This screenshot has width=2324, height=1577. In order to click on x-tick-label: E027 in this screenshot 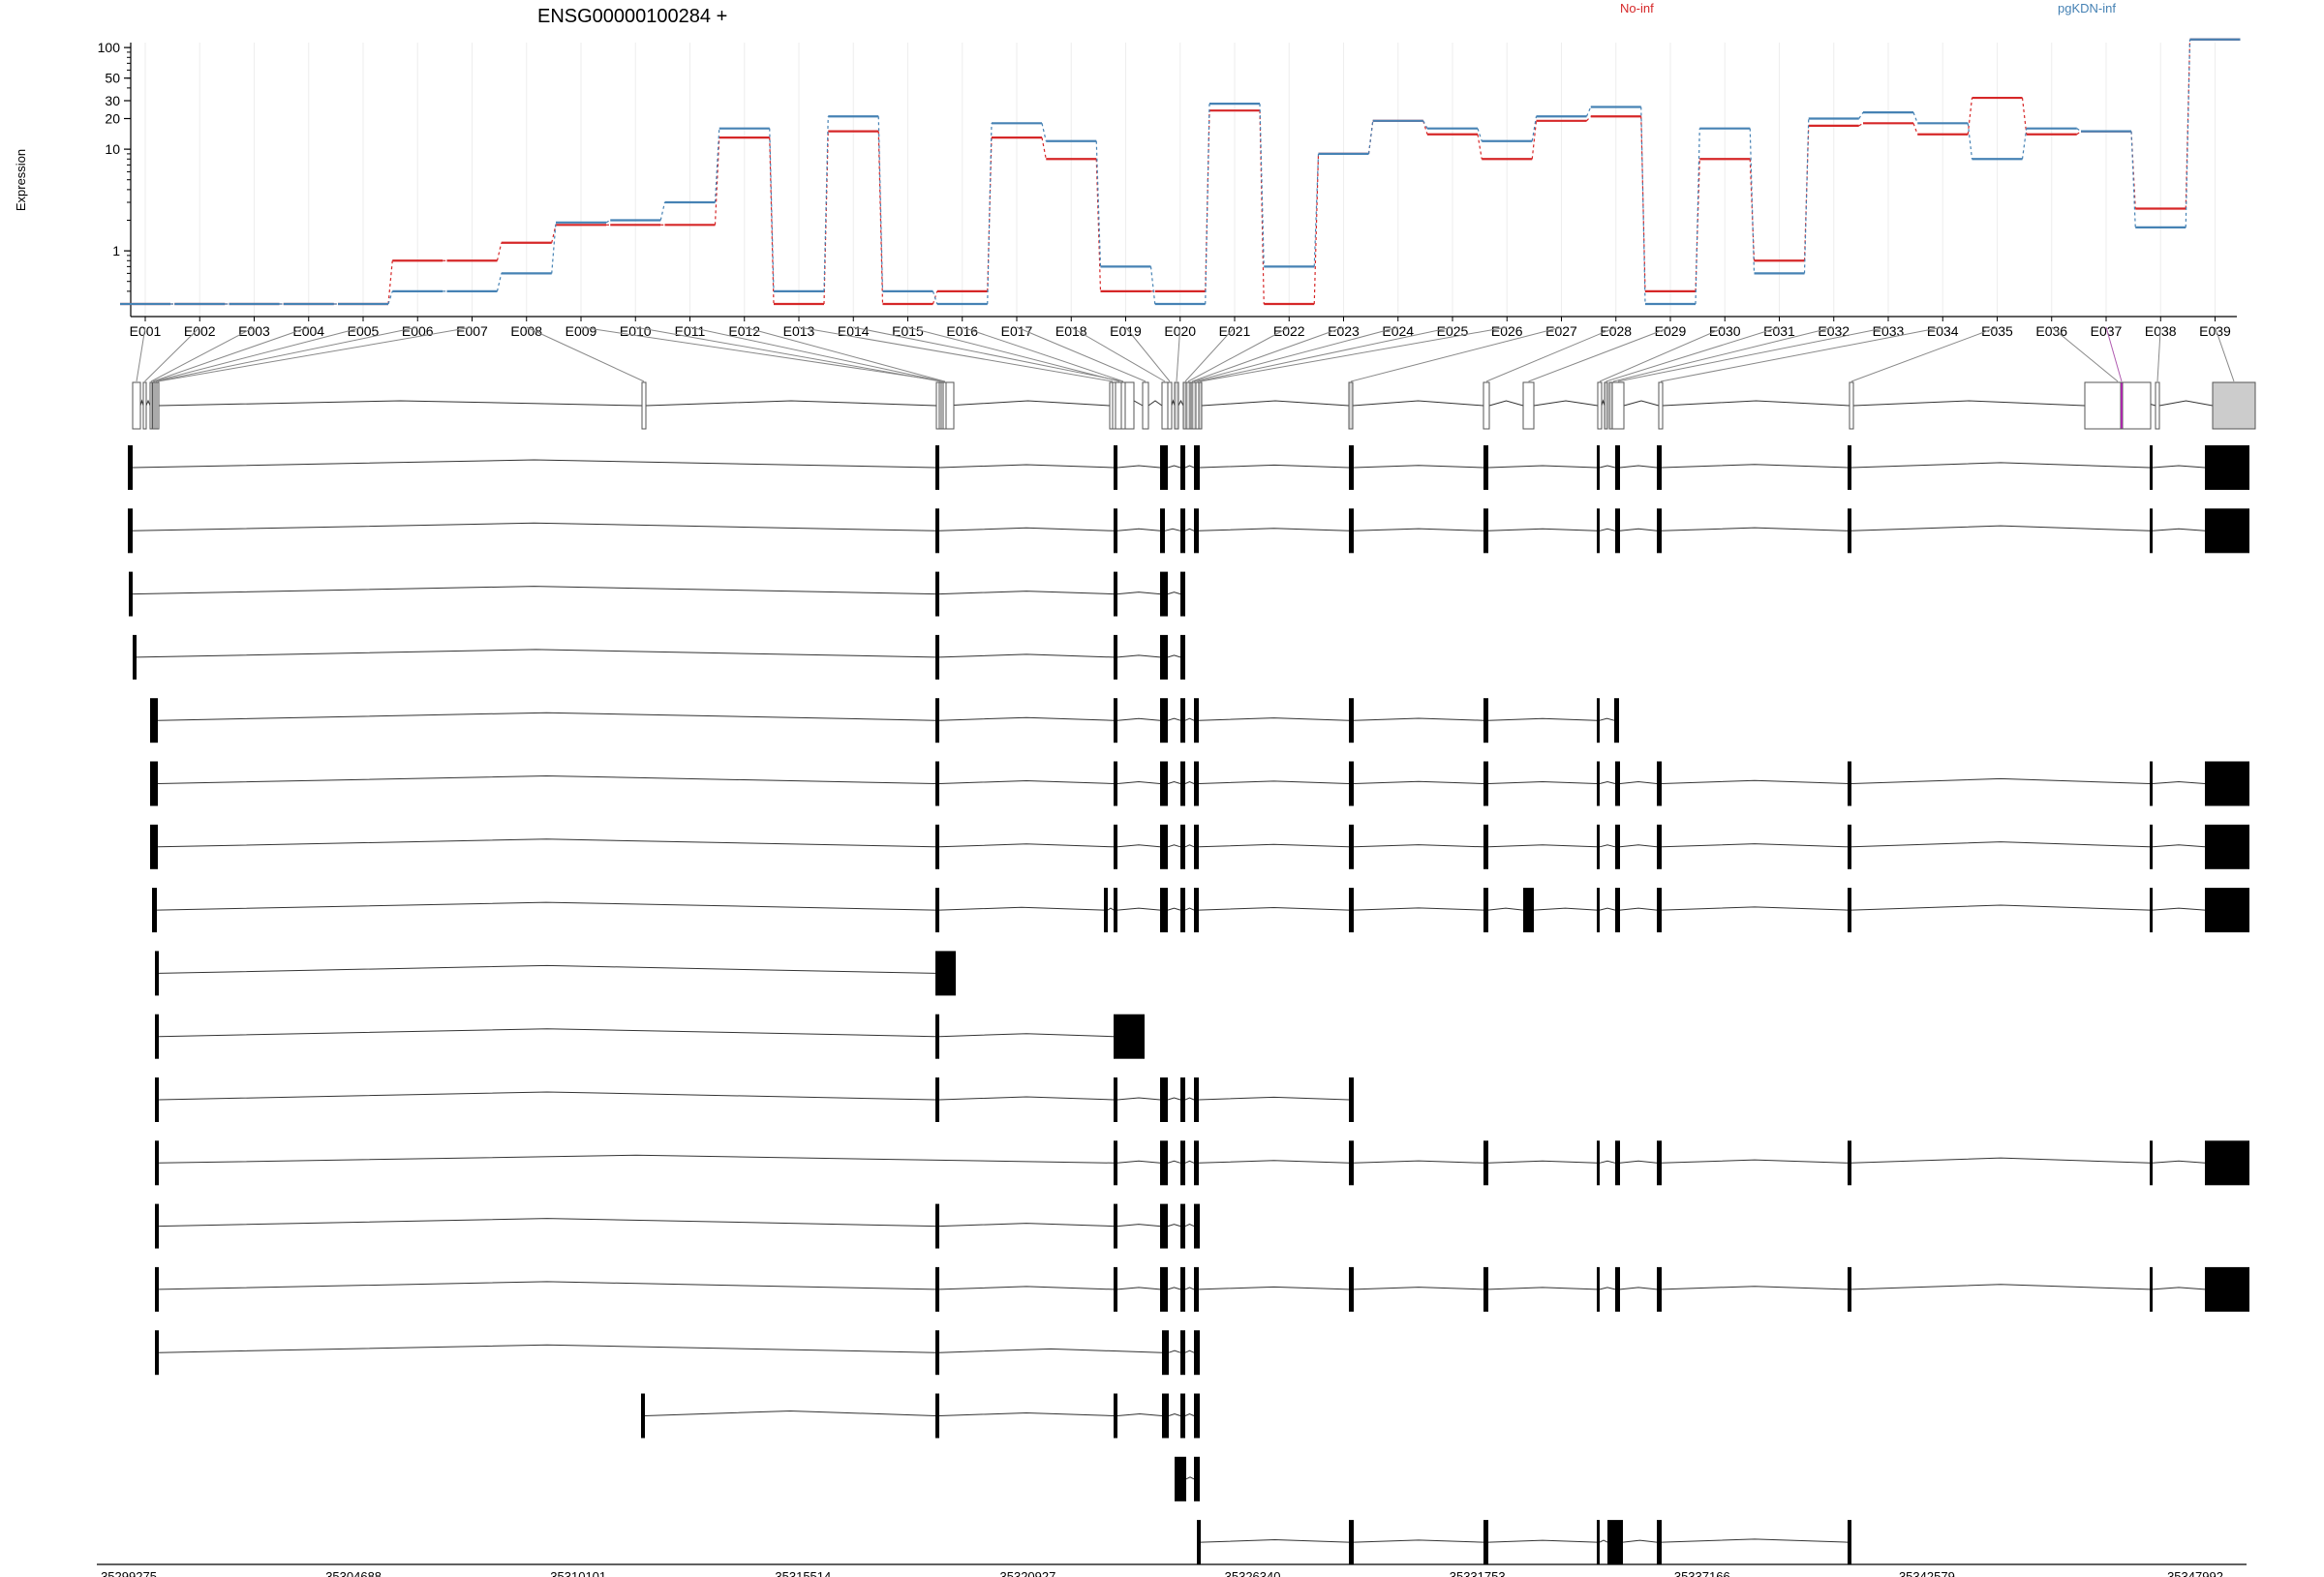, I will do `click(1561, 331)`.